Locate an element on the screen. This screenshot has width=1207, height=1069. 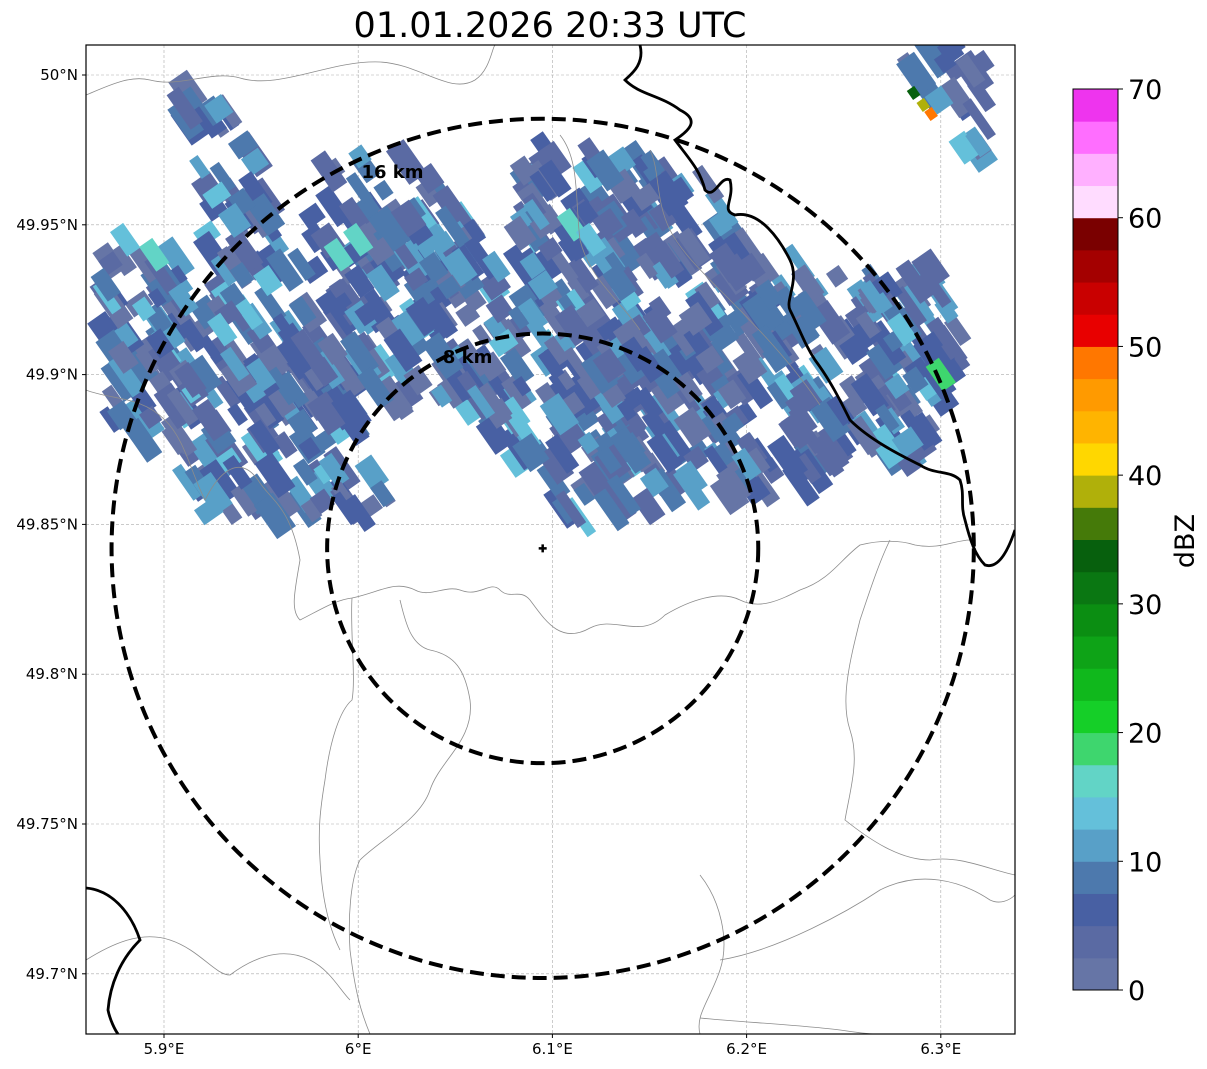
colorbar-tick-label: 70 is located at coordinates (1145, 90).